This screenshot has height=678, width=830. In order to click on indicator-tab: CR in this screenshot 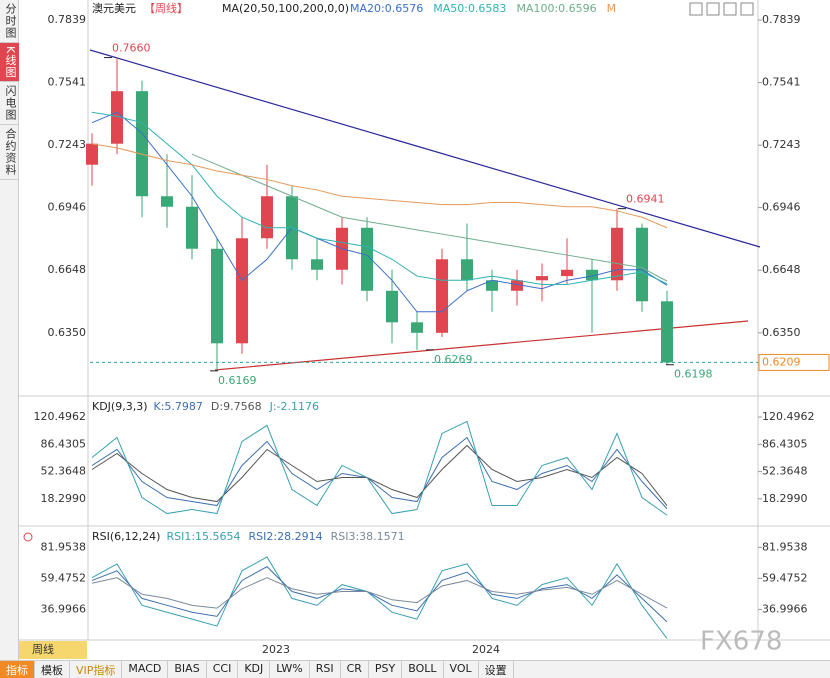, I will do `click(355, 669)`.